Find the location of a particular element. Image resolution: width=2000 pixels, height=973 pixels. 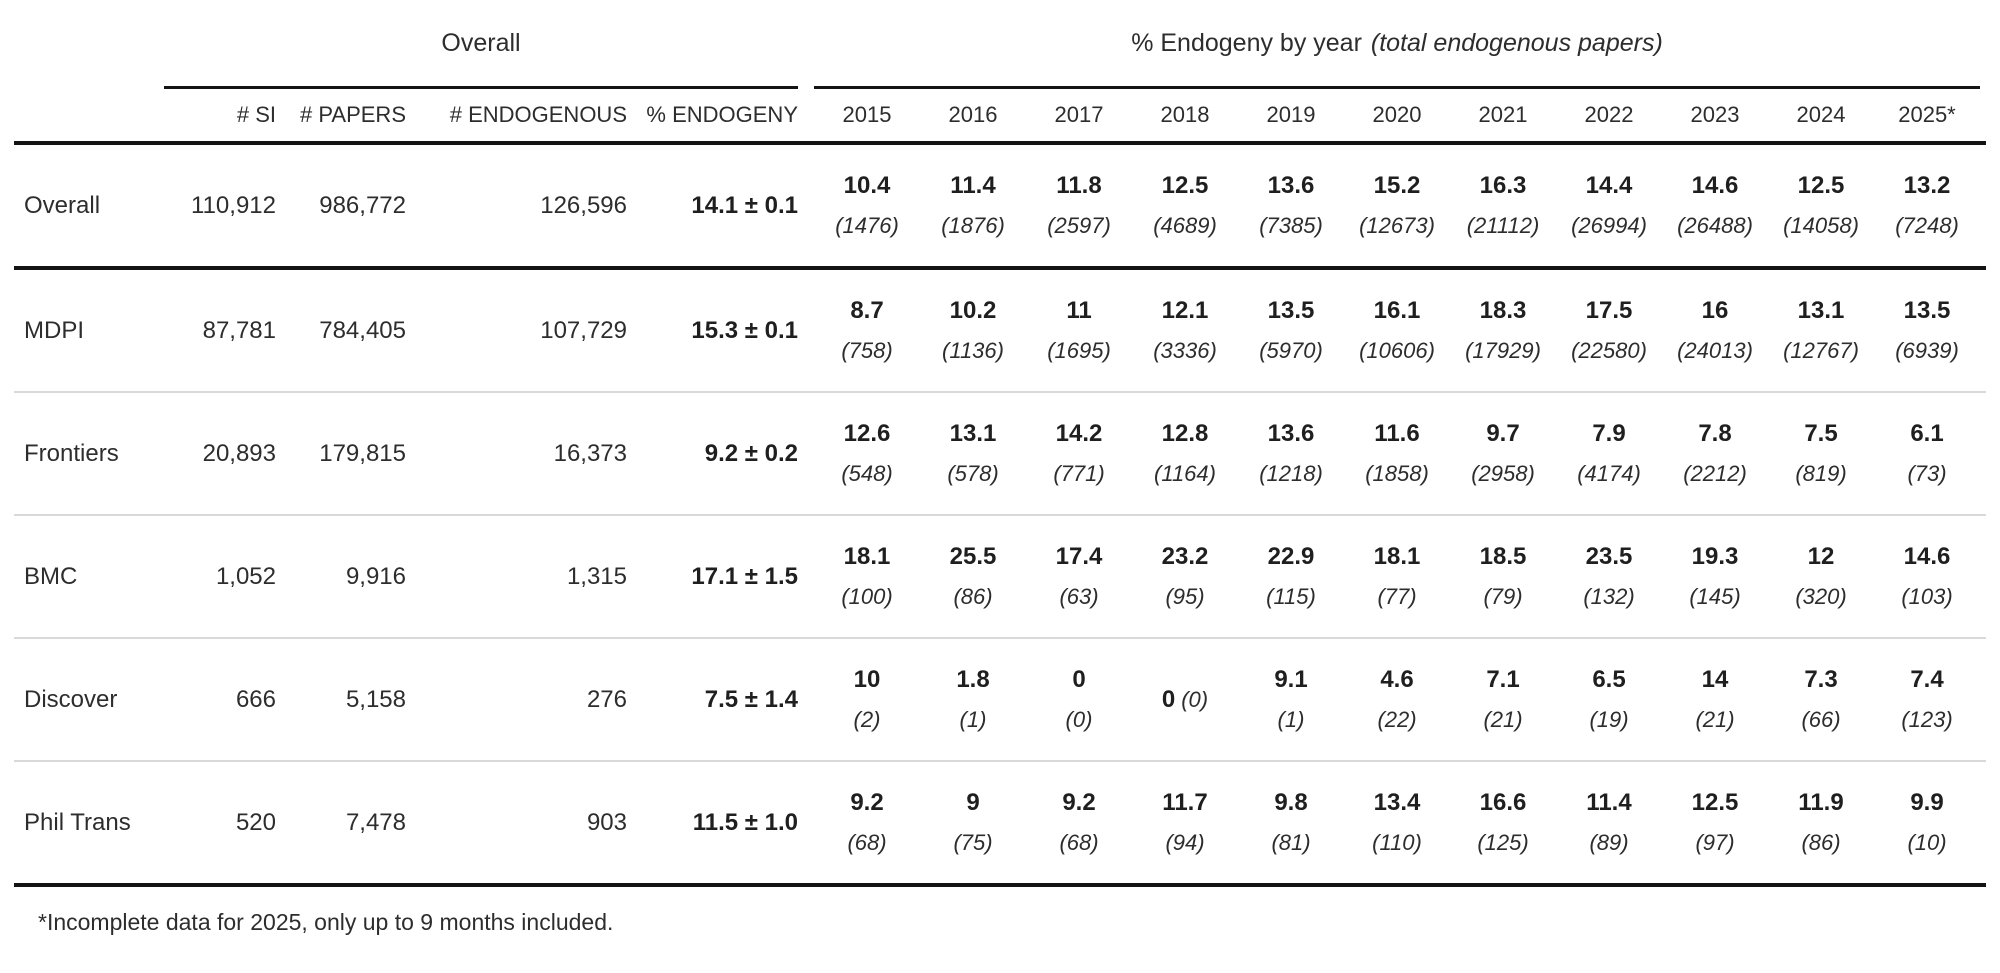

year-cell: 13.4 (110) is located at coordinates (1397, 822).